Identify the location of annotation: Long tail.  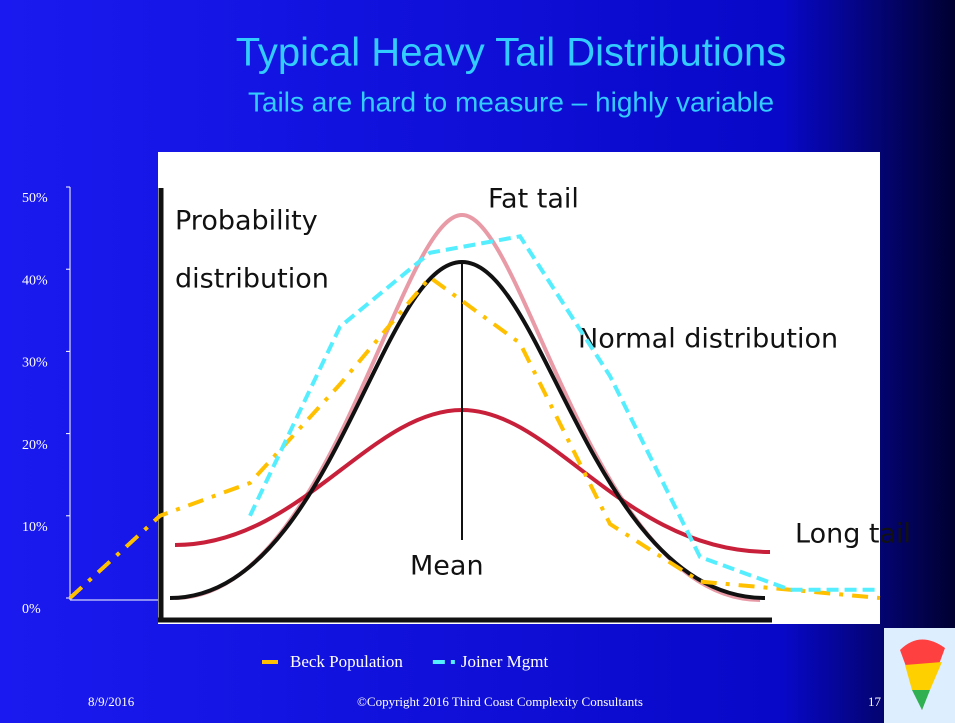
(853, 534).